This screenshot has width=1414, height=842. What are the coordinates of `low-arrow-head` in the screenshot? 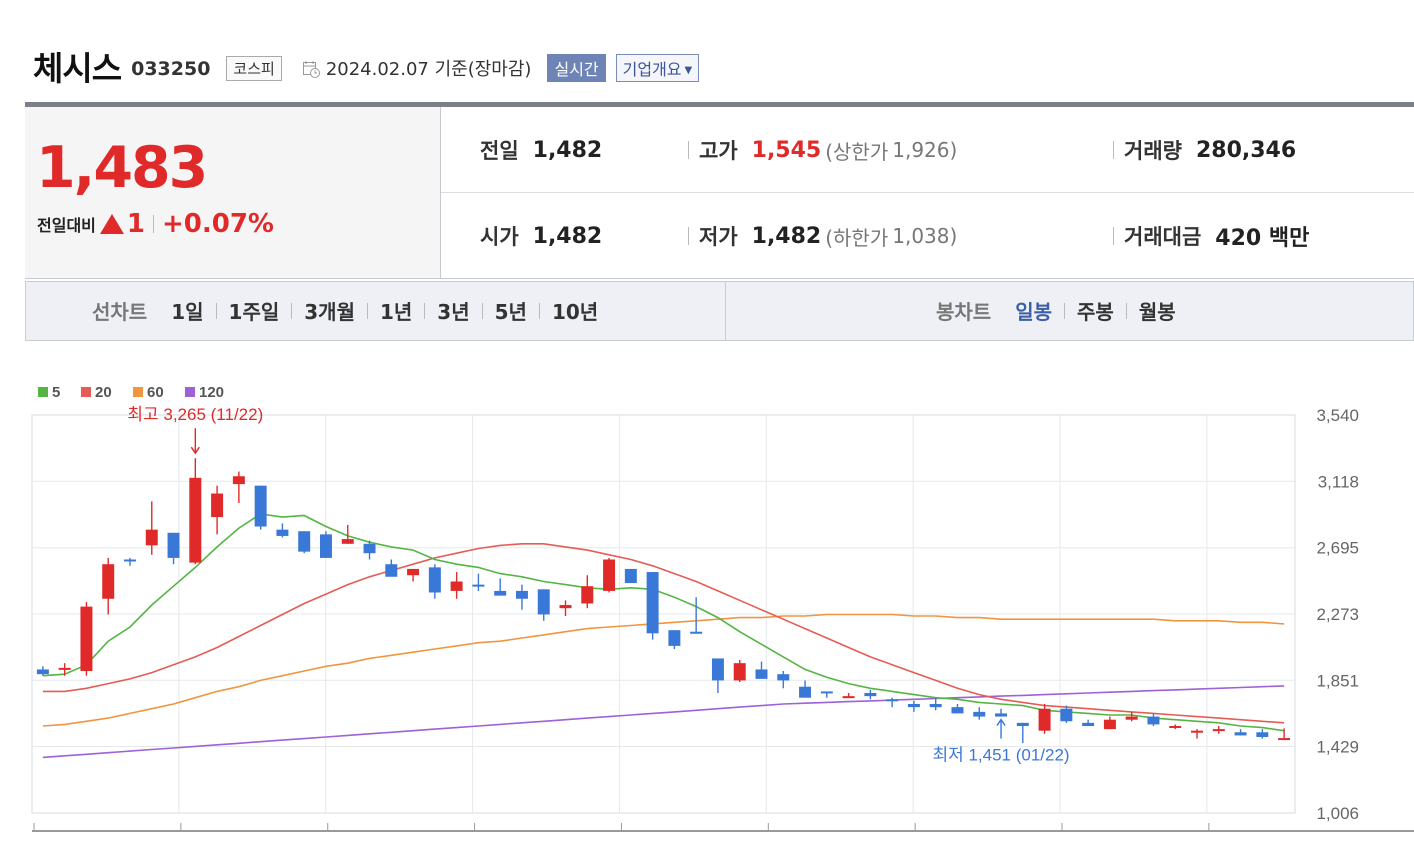 It's located at (1001, 722).